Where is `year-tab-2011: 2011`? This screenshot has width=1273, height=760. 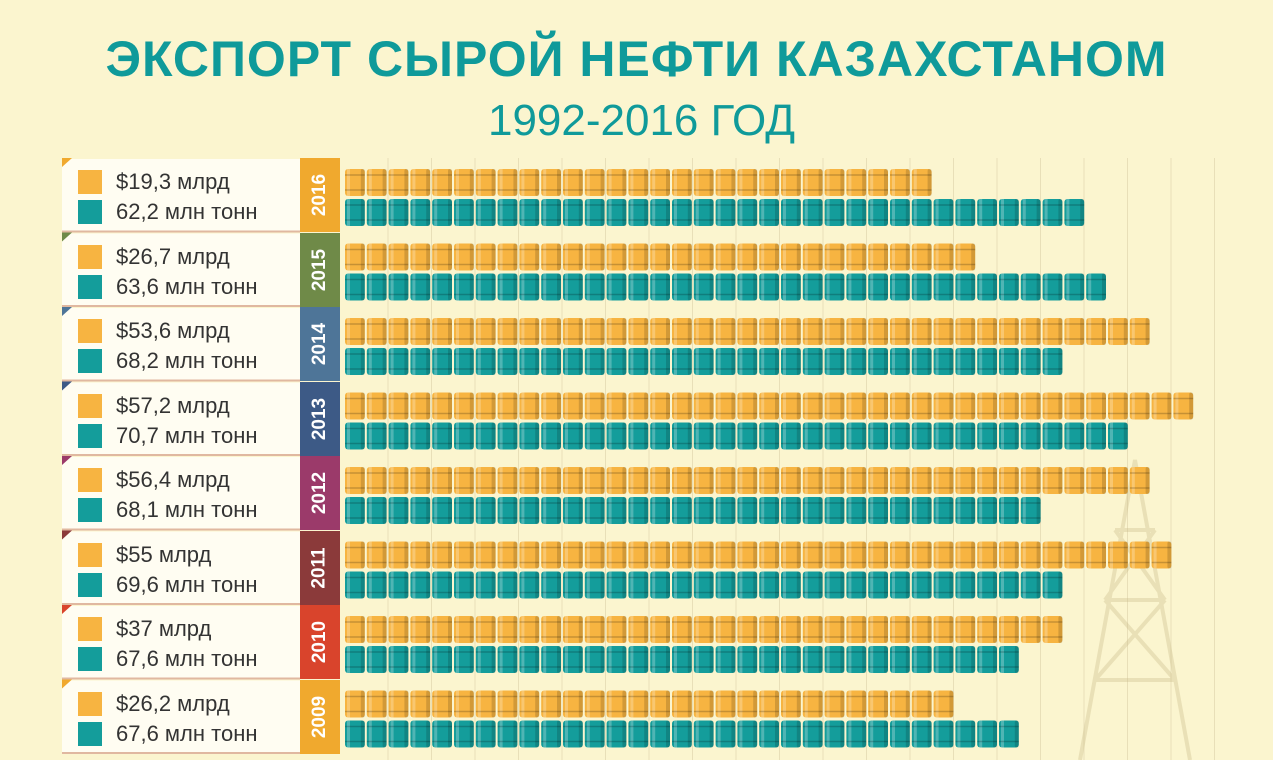
year-tab-2011: 2011 is located at coordinates (320, 567).